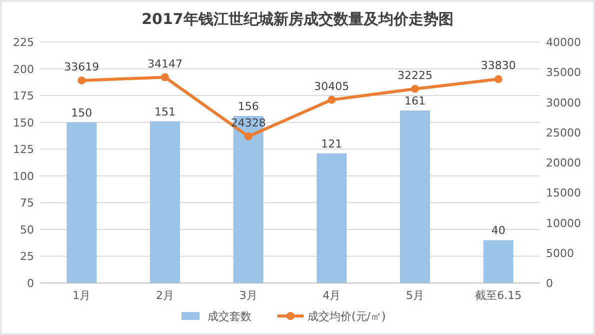 This screenshot has width=595, height=335. What do you see at coordinates (23, 123) in the screenshot?
I see `y-tick-label: 150` at bounding box center [23, 123].